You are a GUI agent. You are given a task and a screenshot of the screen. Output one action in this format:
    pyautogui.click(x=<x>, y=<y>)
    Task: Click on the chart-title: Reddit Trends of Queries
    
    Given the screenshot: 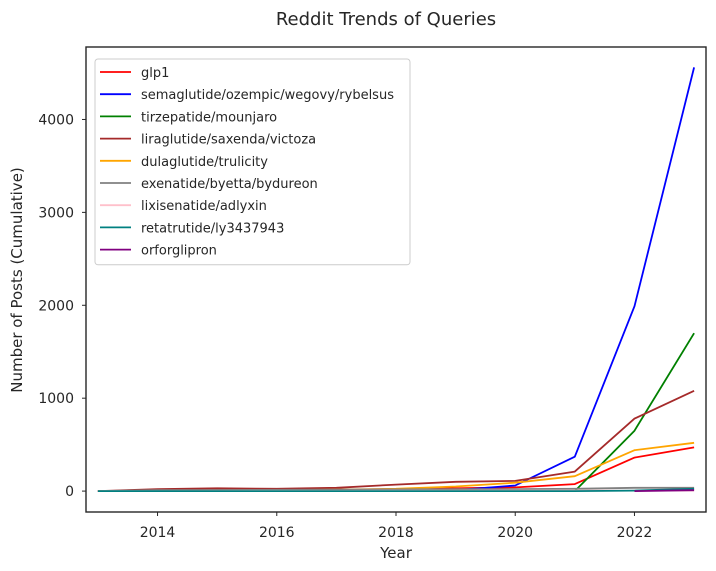 What is the action you would take?
    pyautogui.click(x=386, y=19)
    